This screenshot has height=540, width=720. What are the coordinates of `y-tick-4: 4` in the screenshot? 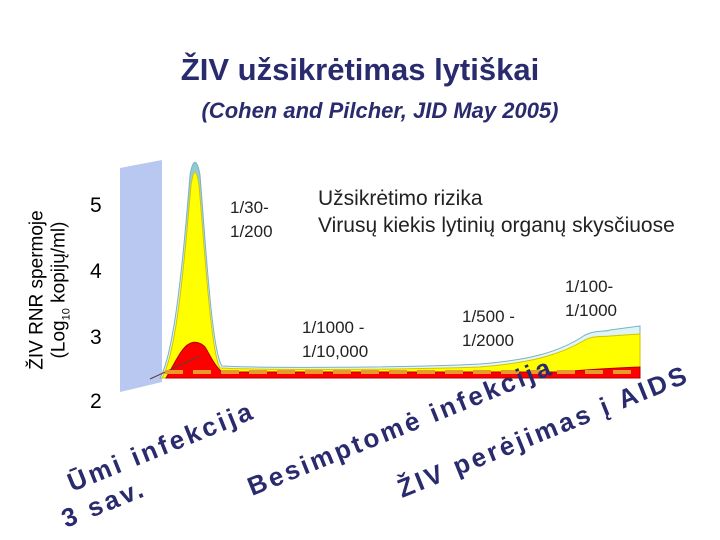 It's located at (96, 271).